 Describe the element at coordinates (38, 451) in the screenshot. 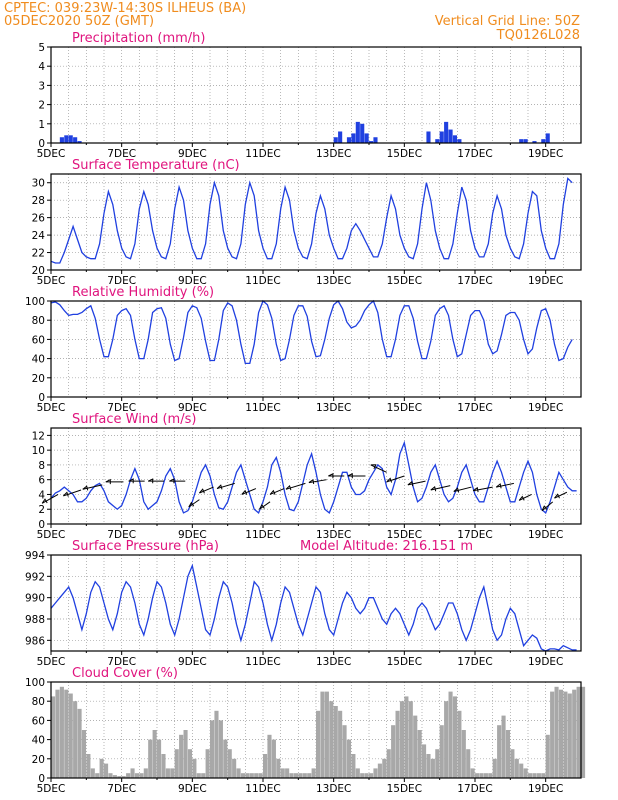

I see `y-tick-label: 10` at that location.